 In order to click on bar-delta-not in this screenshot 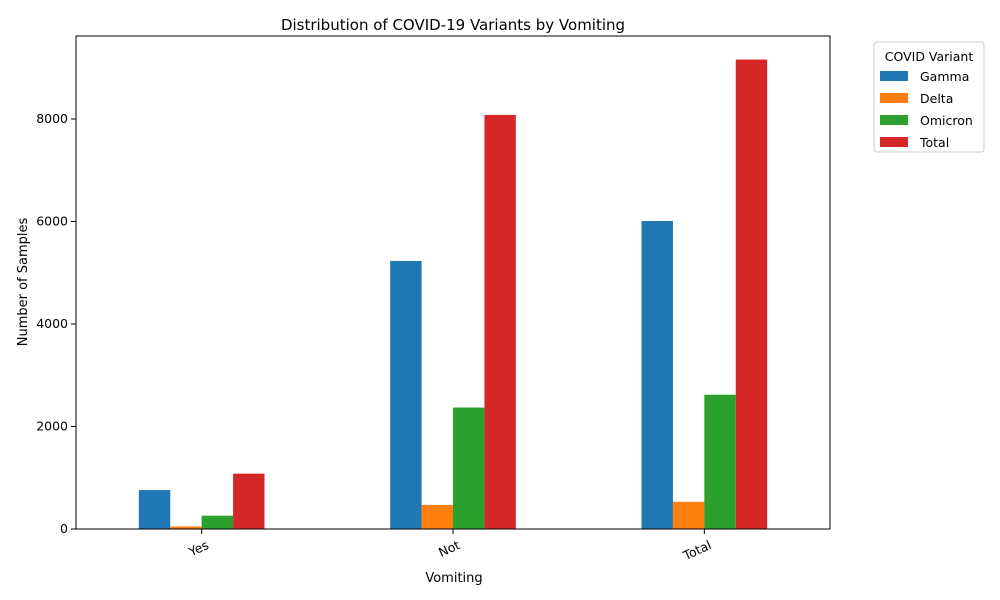, I will do `click(437, 516)`.